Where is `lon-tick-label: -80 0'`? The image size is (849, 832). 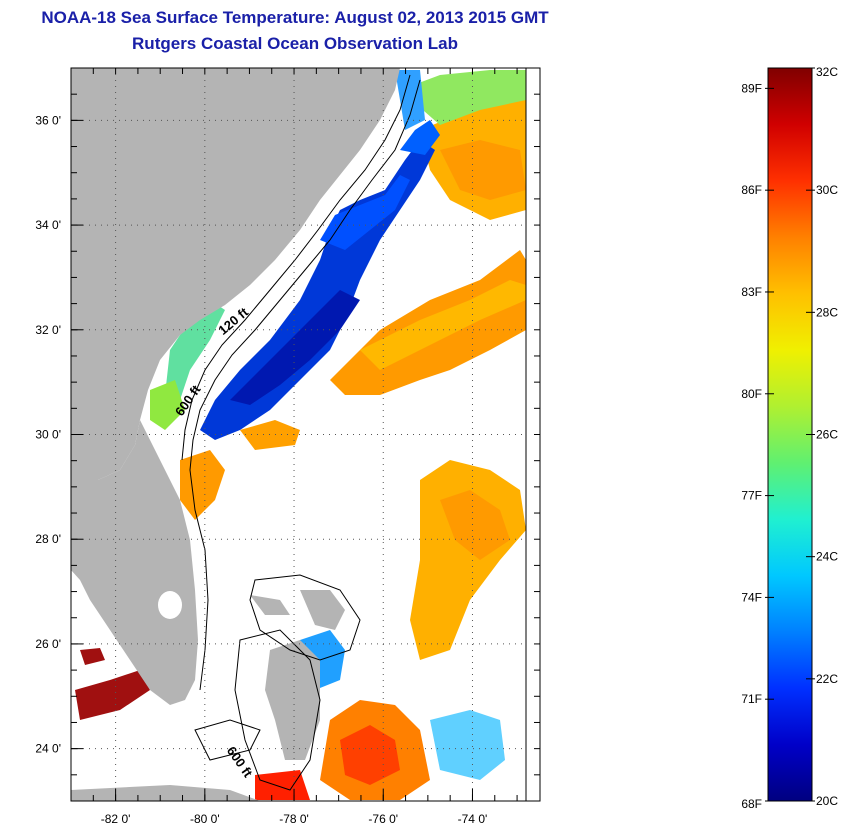 lon-tick-label: -80 0' is located at coordinates (205, 819).